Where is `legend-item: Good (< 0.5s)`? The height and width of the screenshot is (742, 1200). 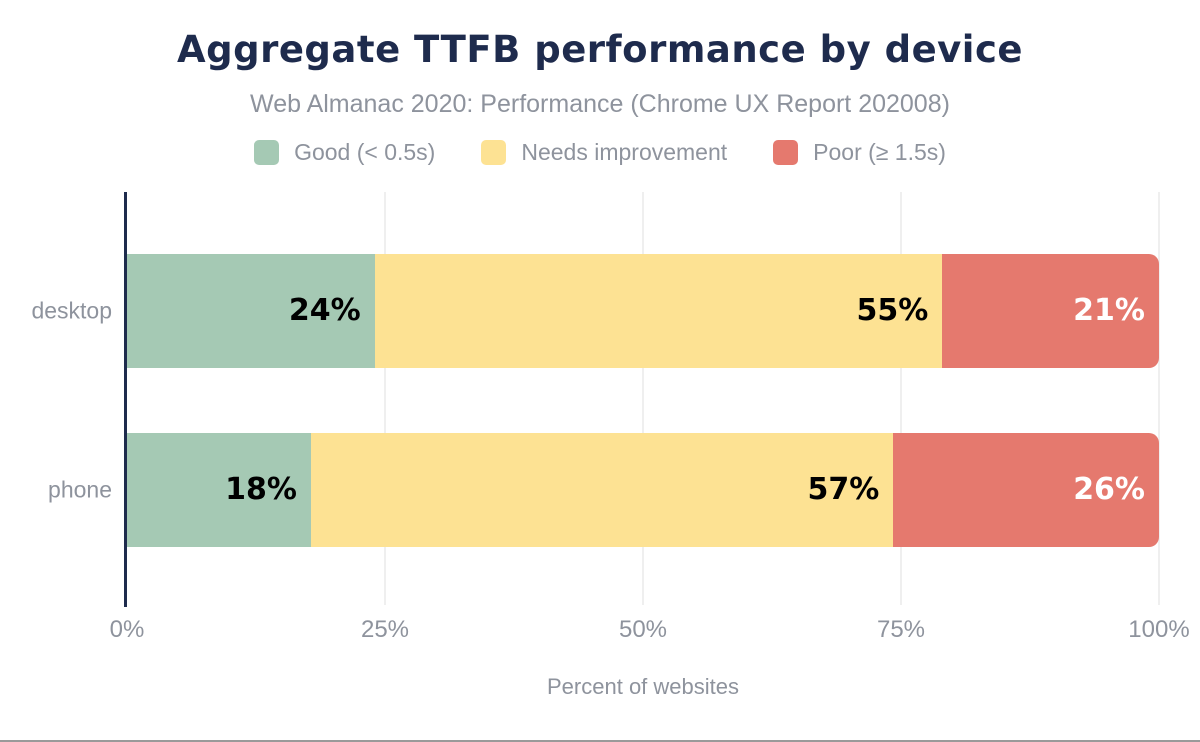
legend-item: Good (< 0.5s) is located at coordinates (344, 152).